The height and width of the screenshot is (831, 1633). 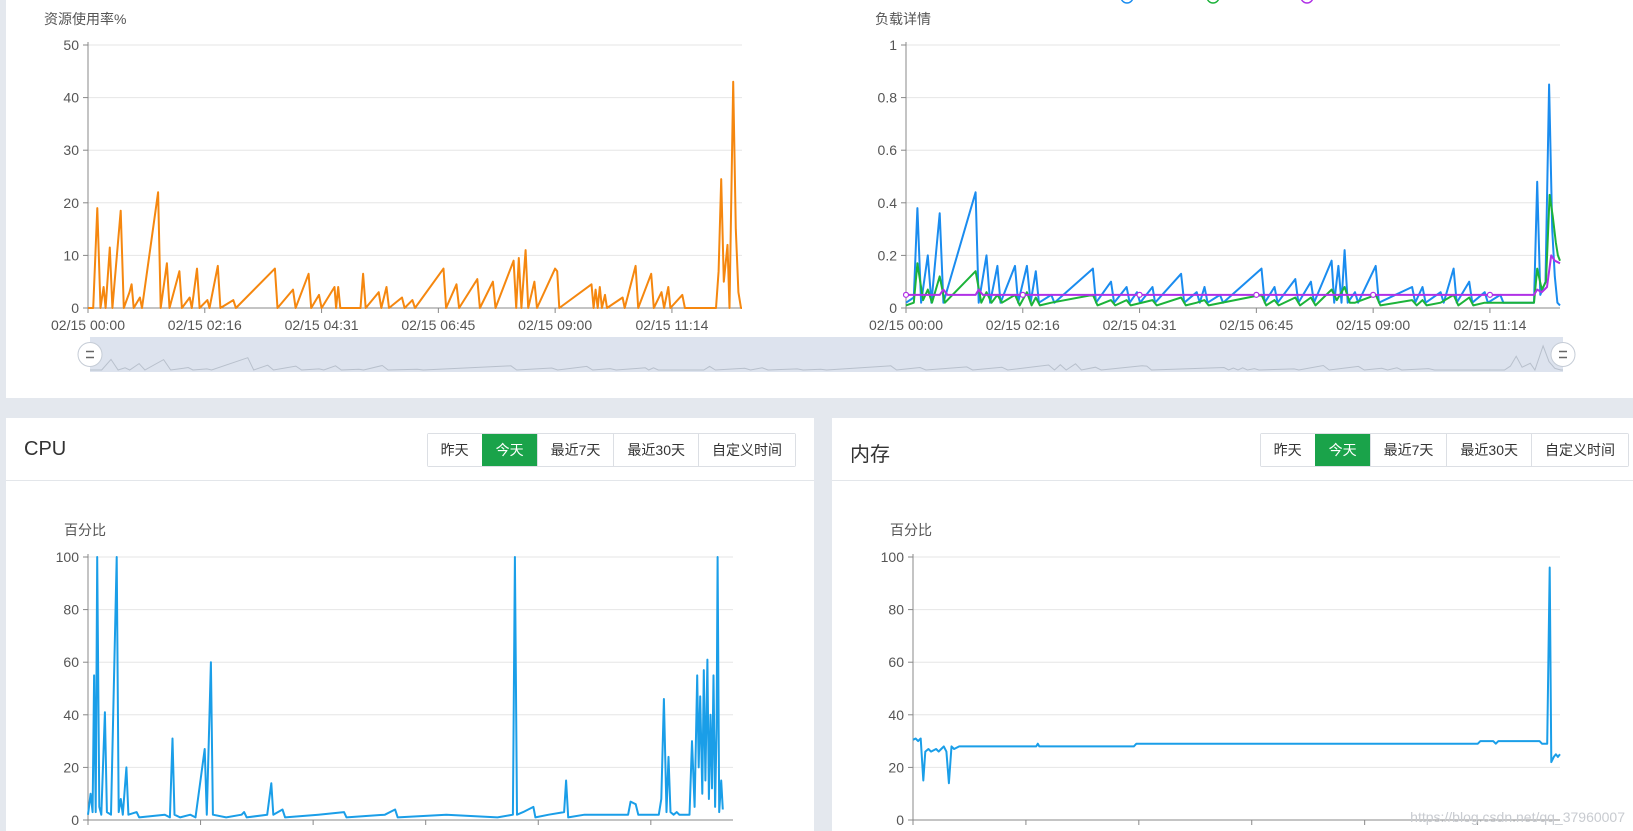 What do you see at coordinates (896, 610) in the screenshot?
I see `memory-ytick-label: 80` at bounding box center [896, 610].